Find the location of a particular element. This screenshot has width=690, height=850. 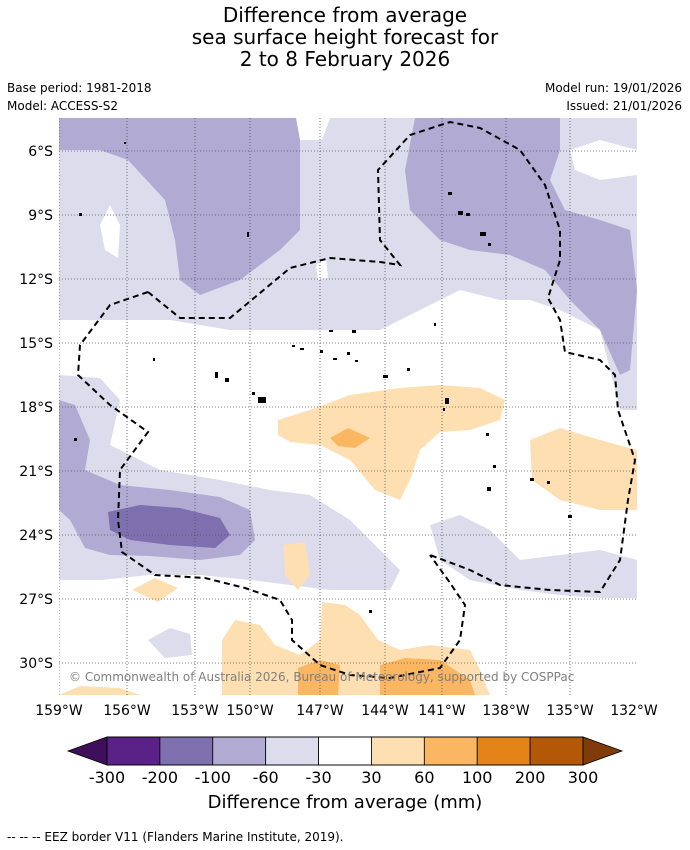

lat-label: 12°S is located at coordinates (36, 280).